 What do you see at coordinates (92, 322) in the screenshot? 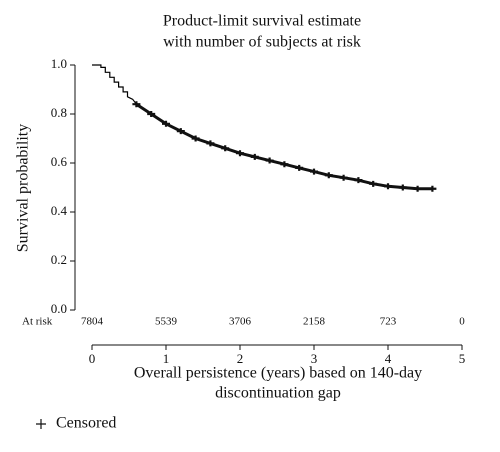
I see `at-risk-value: 7804` at bounding box center [92, 322].